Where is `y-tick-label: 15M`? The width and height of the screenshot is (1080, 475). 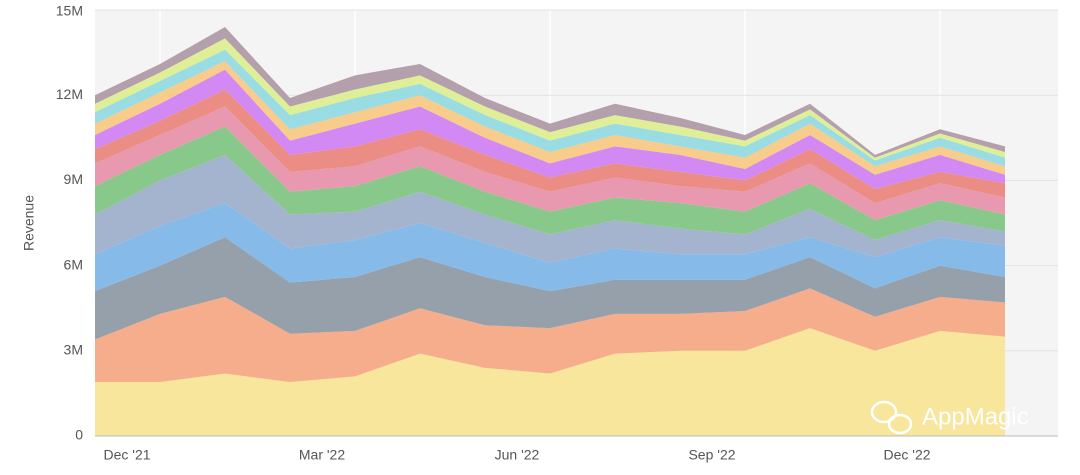
y-tick-label: 15M is located at coordinates (69, 11).